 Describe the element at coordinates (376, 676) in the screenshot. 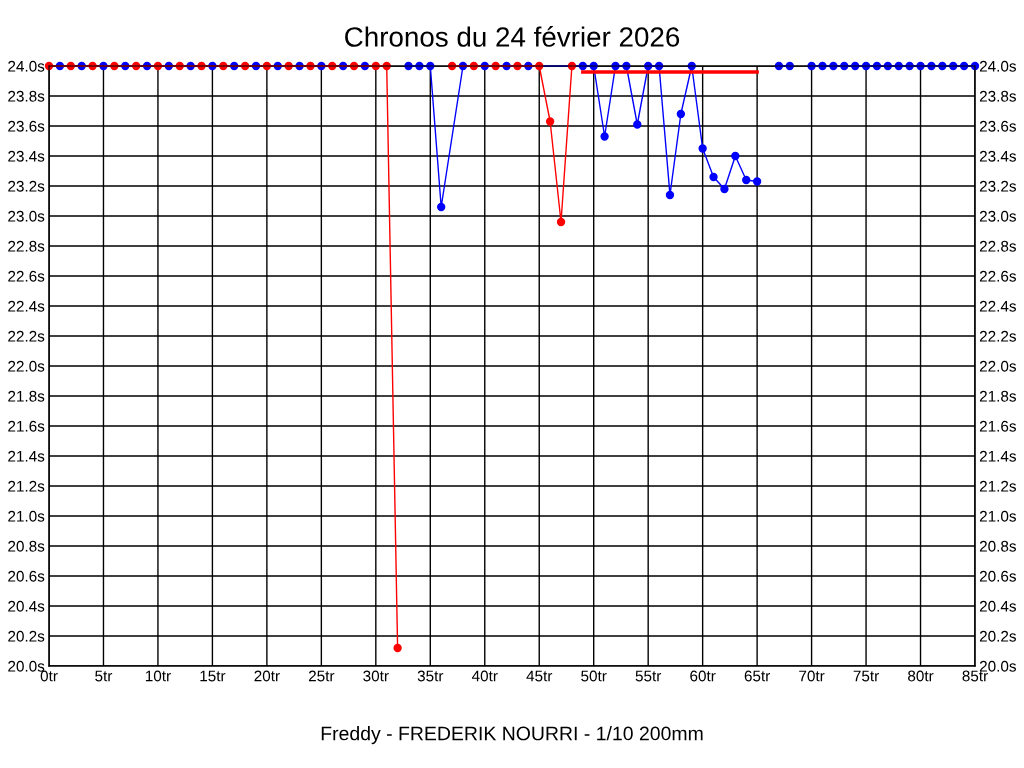

I see `x-tick-label: 30tr` at that location.